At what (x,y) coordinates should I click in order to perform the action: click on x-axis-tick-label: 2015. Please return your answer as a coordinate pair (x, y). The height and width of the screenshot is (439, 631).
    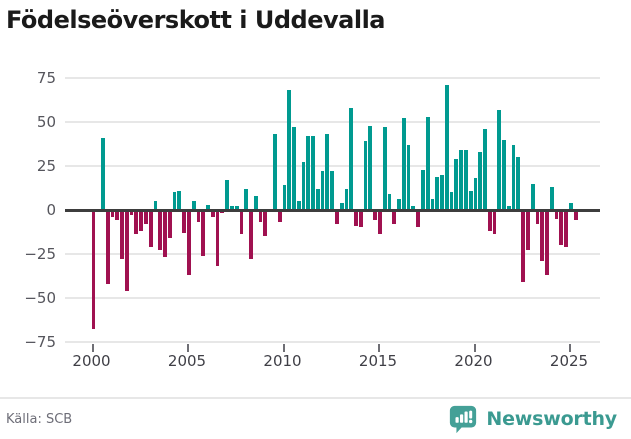
    Looking at the image, I should click on (378, 361).